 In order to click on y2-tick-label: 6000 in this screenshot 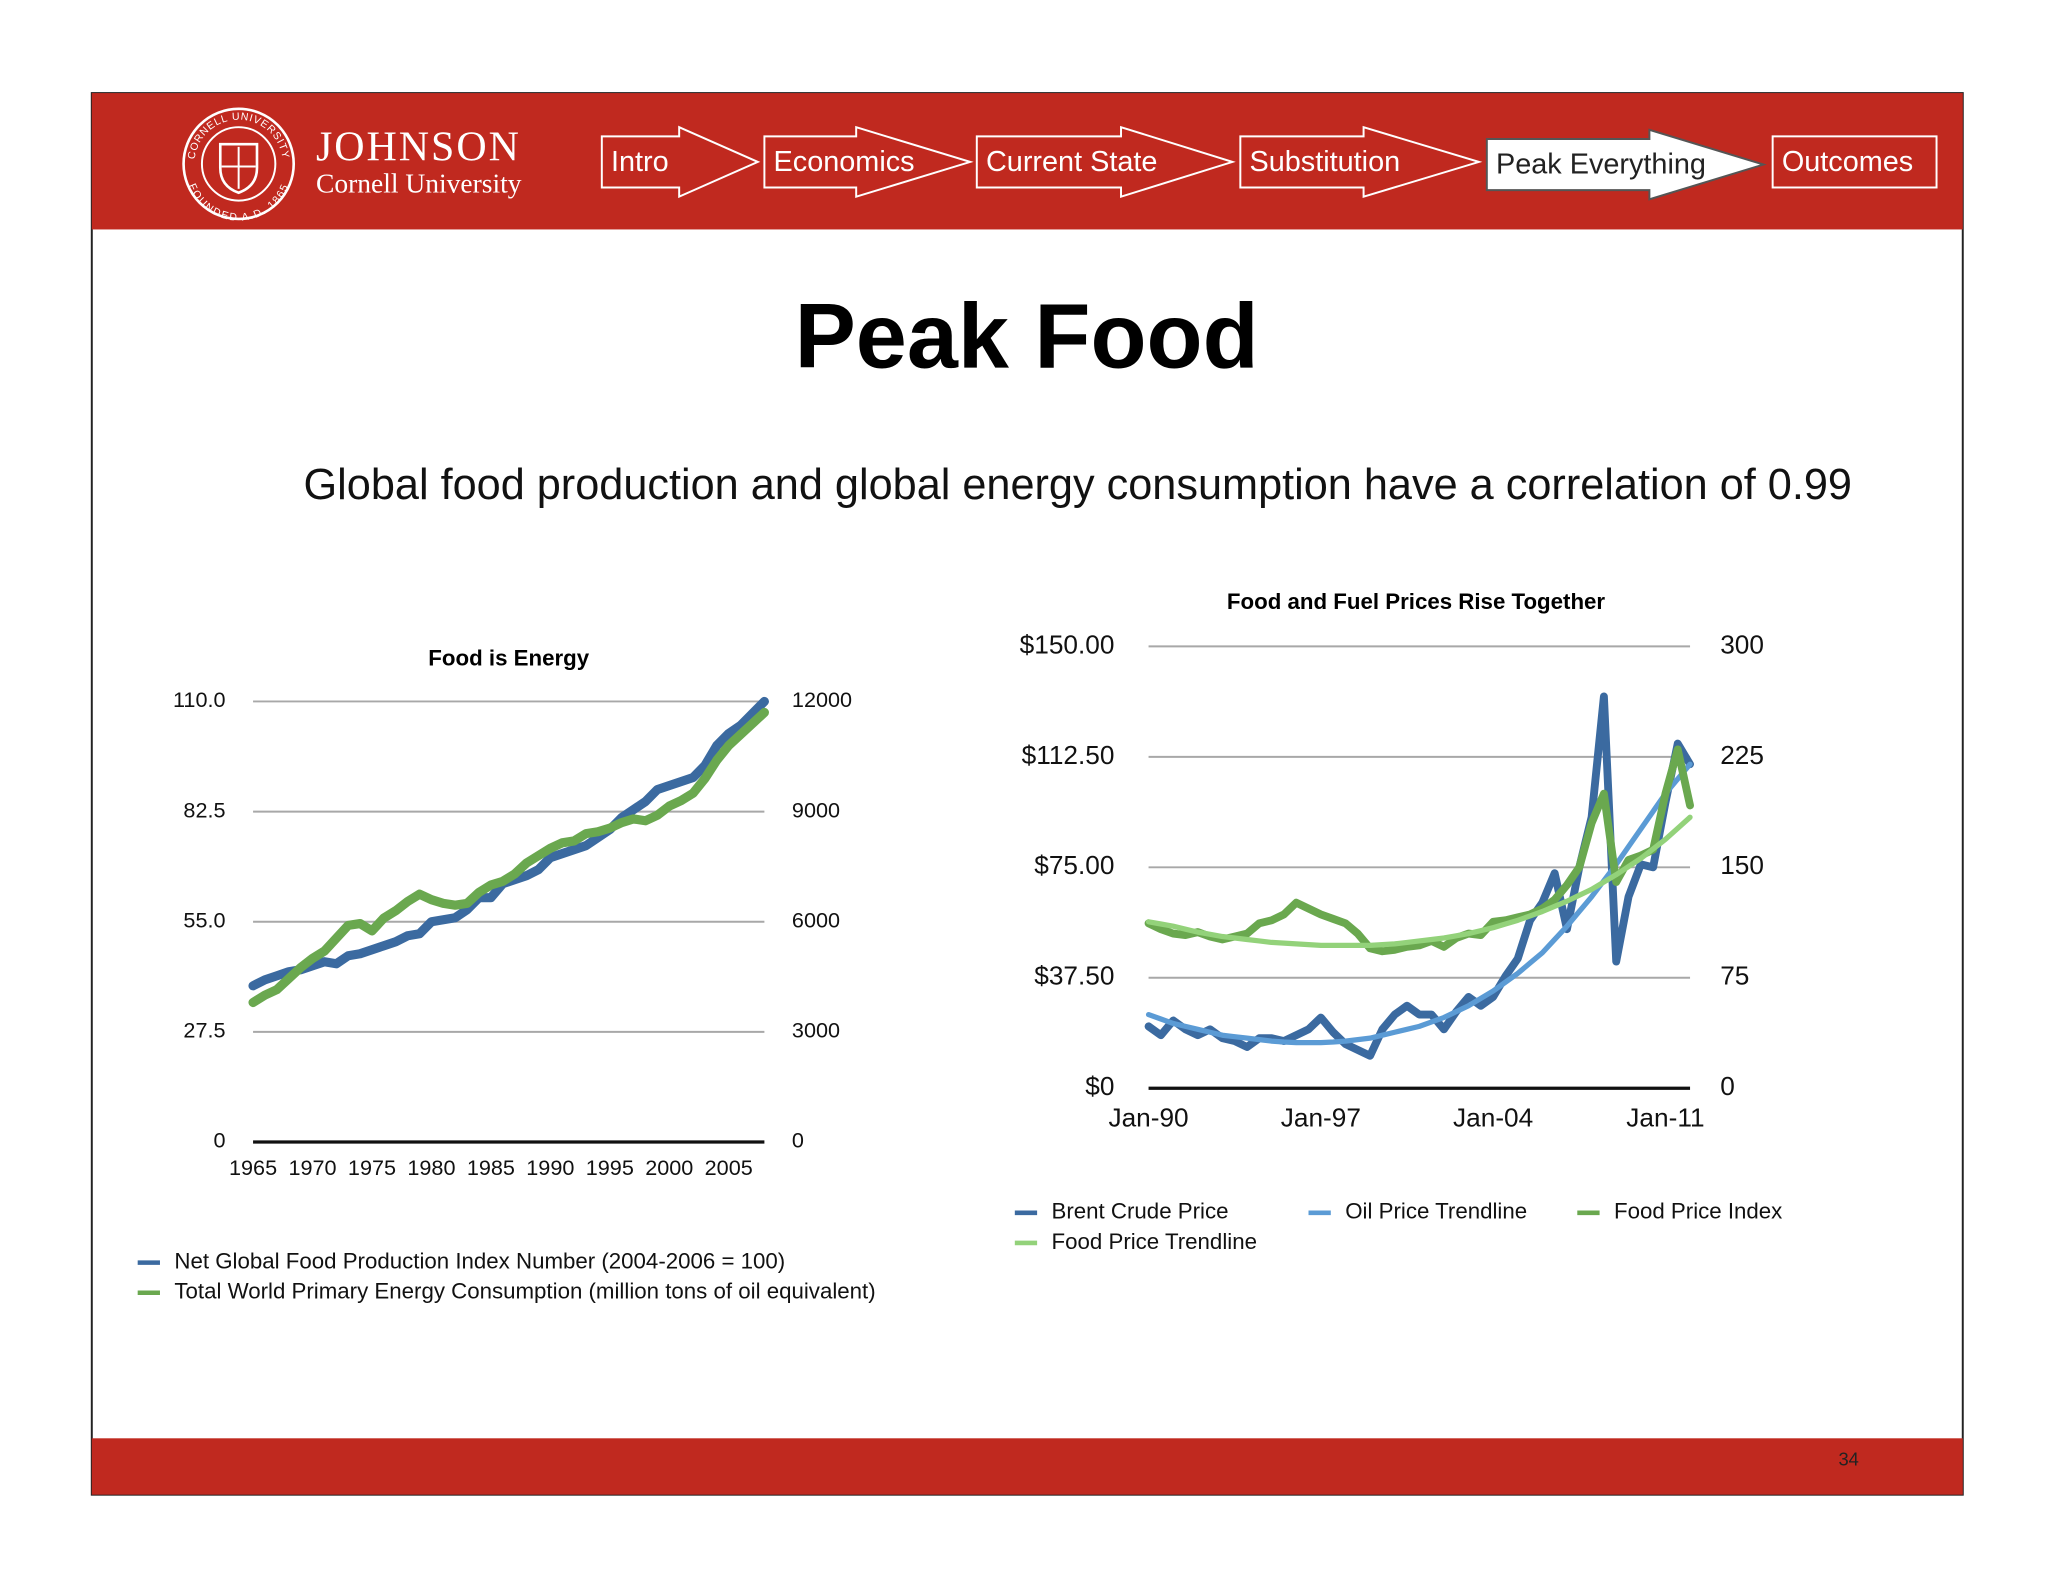, I will do `click(816, 919)`.